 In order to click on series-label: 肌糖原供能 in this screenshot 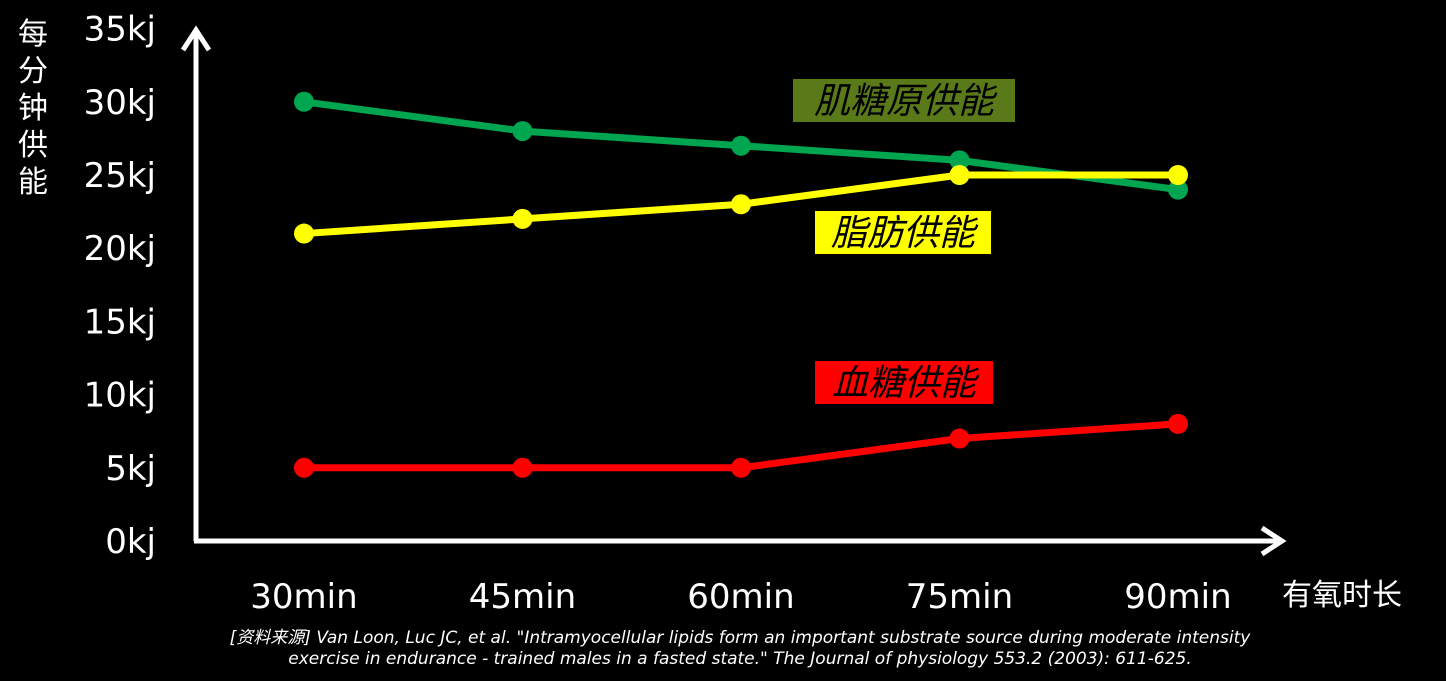, I will do `click(906, 101)`.